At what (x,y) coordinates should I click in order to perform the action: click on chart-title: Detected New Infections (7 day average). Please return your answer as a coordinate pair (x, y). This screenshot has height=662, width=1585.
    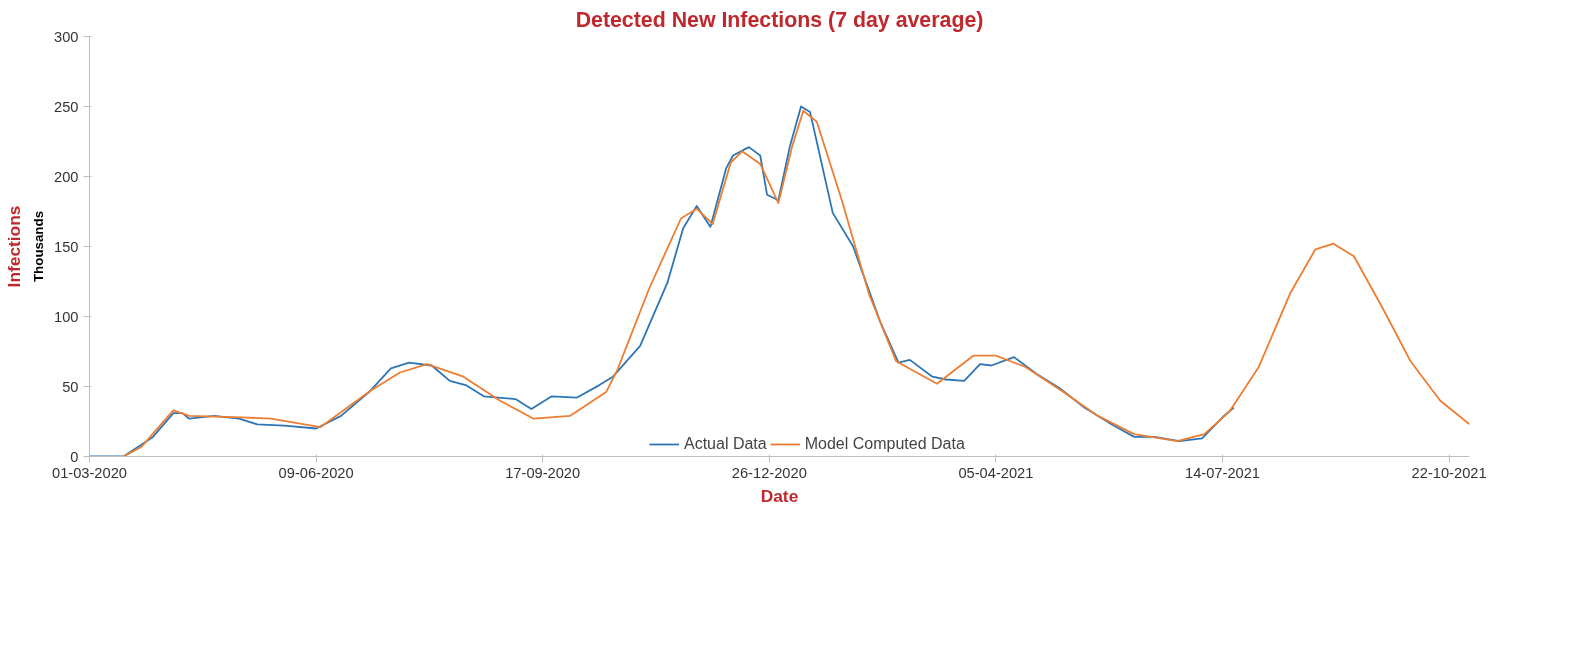
    Looking at the image, I should click on (779, 19).